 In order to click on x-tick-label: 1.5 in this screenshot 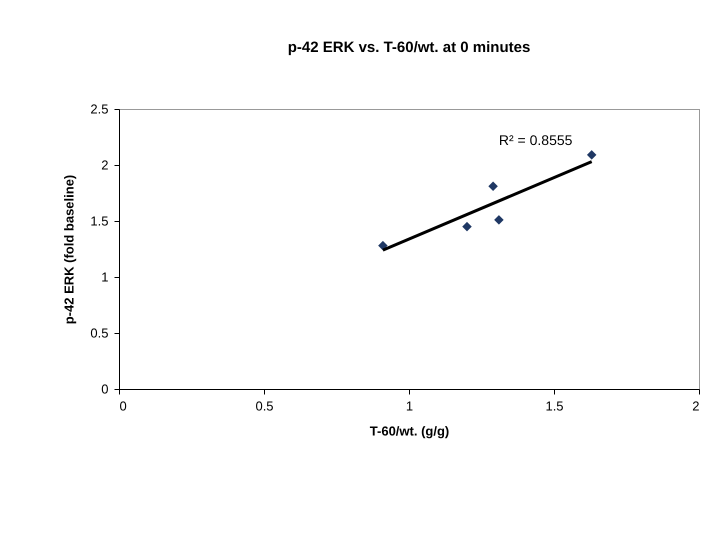, I will do `click(554, 406)`.